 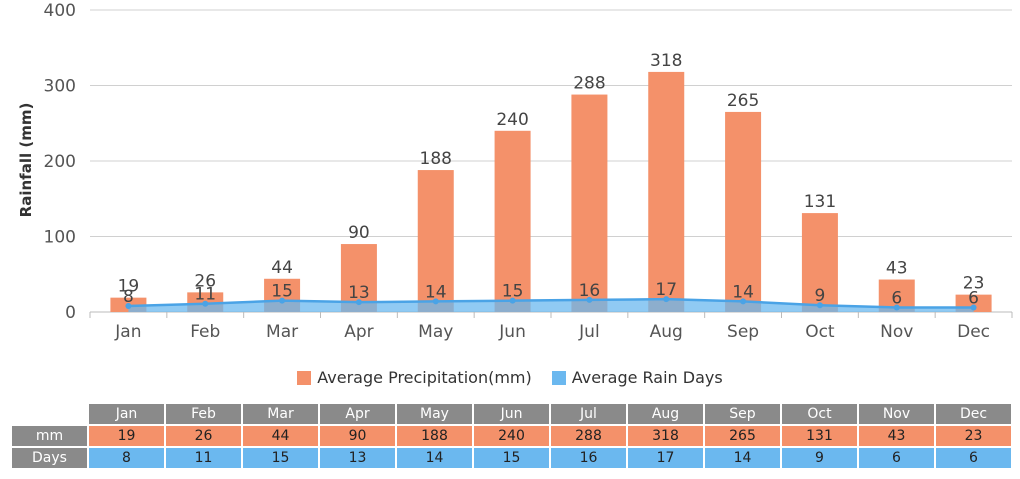 I want to click on rain-days-area, so click(x=551, y=304).